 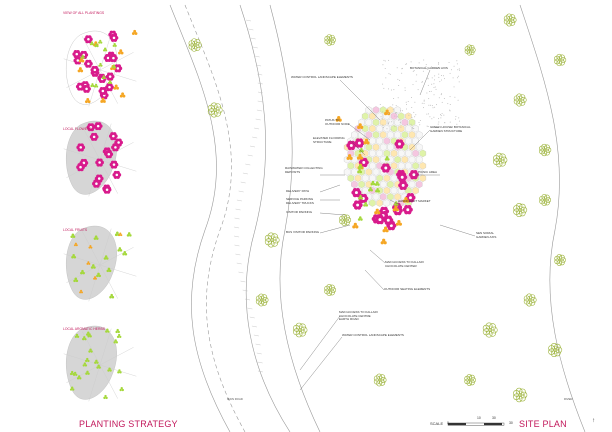 I want to click on site-flower-mark, so click(x=403, y=185).